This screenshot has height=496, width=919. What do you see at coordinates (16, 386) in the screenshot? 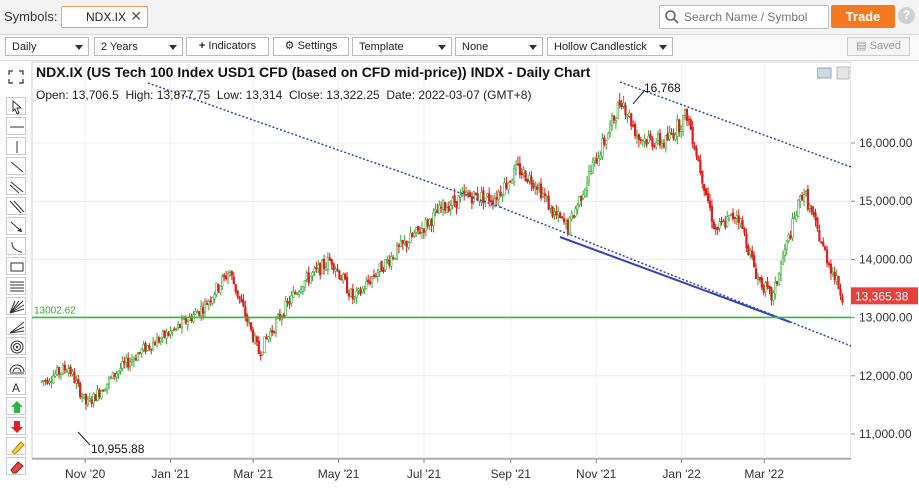
I see `text-tool-icon: A` at bounding box center [16, 386].